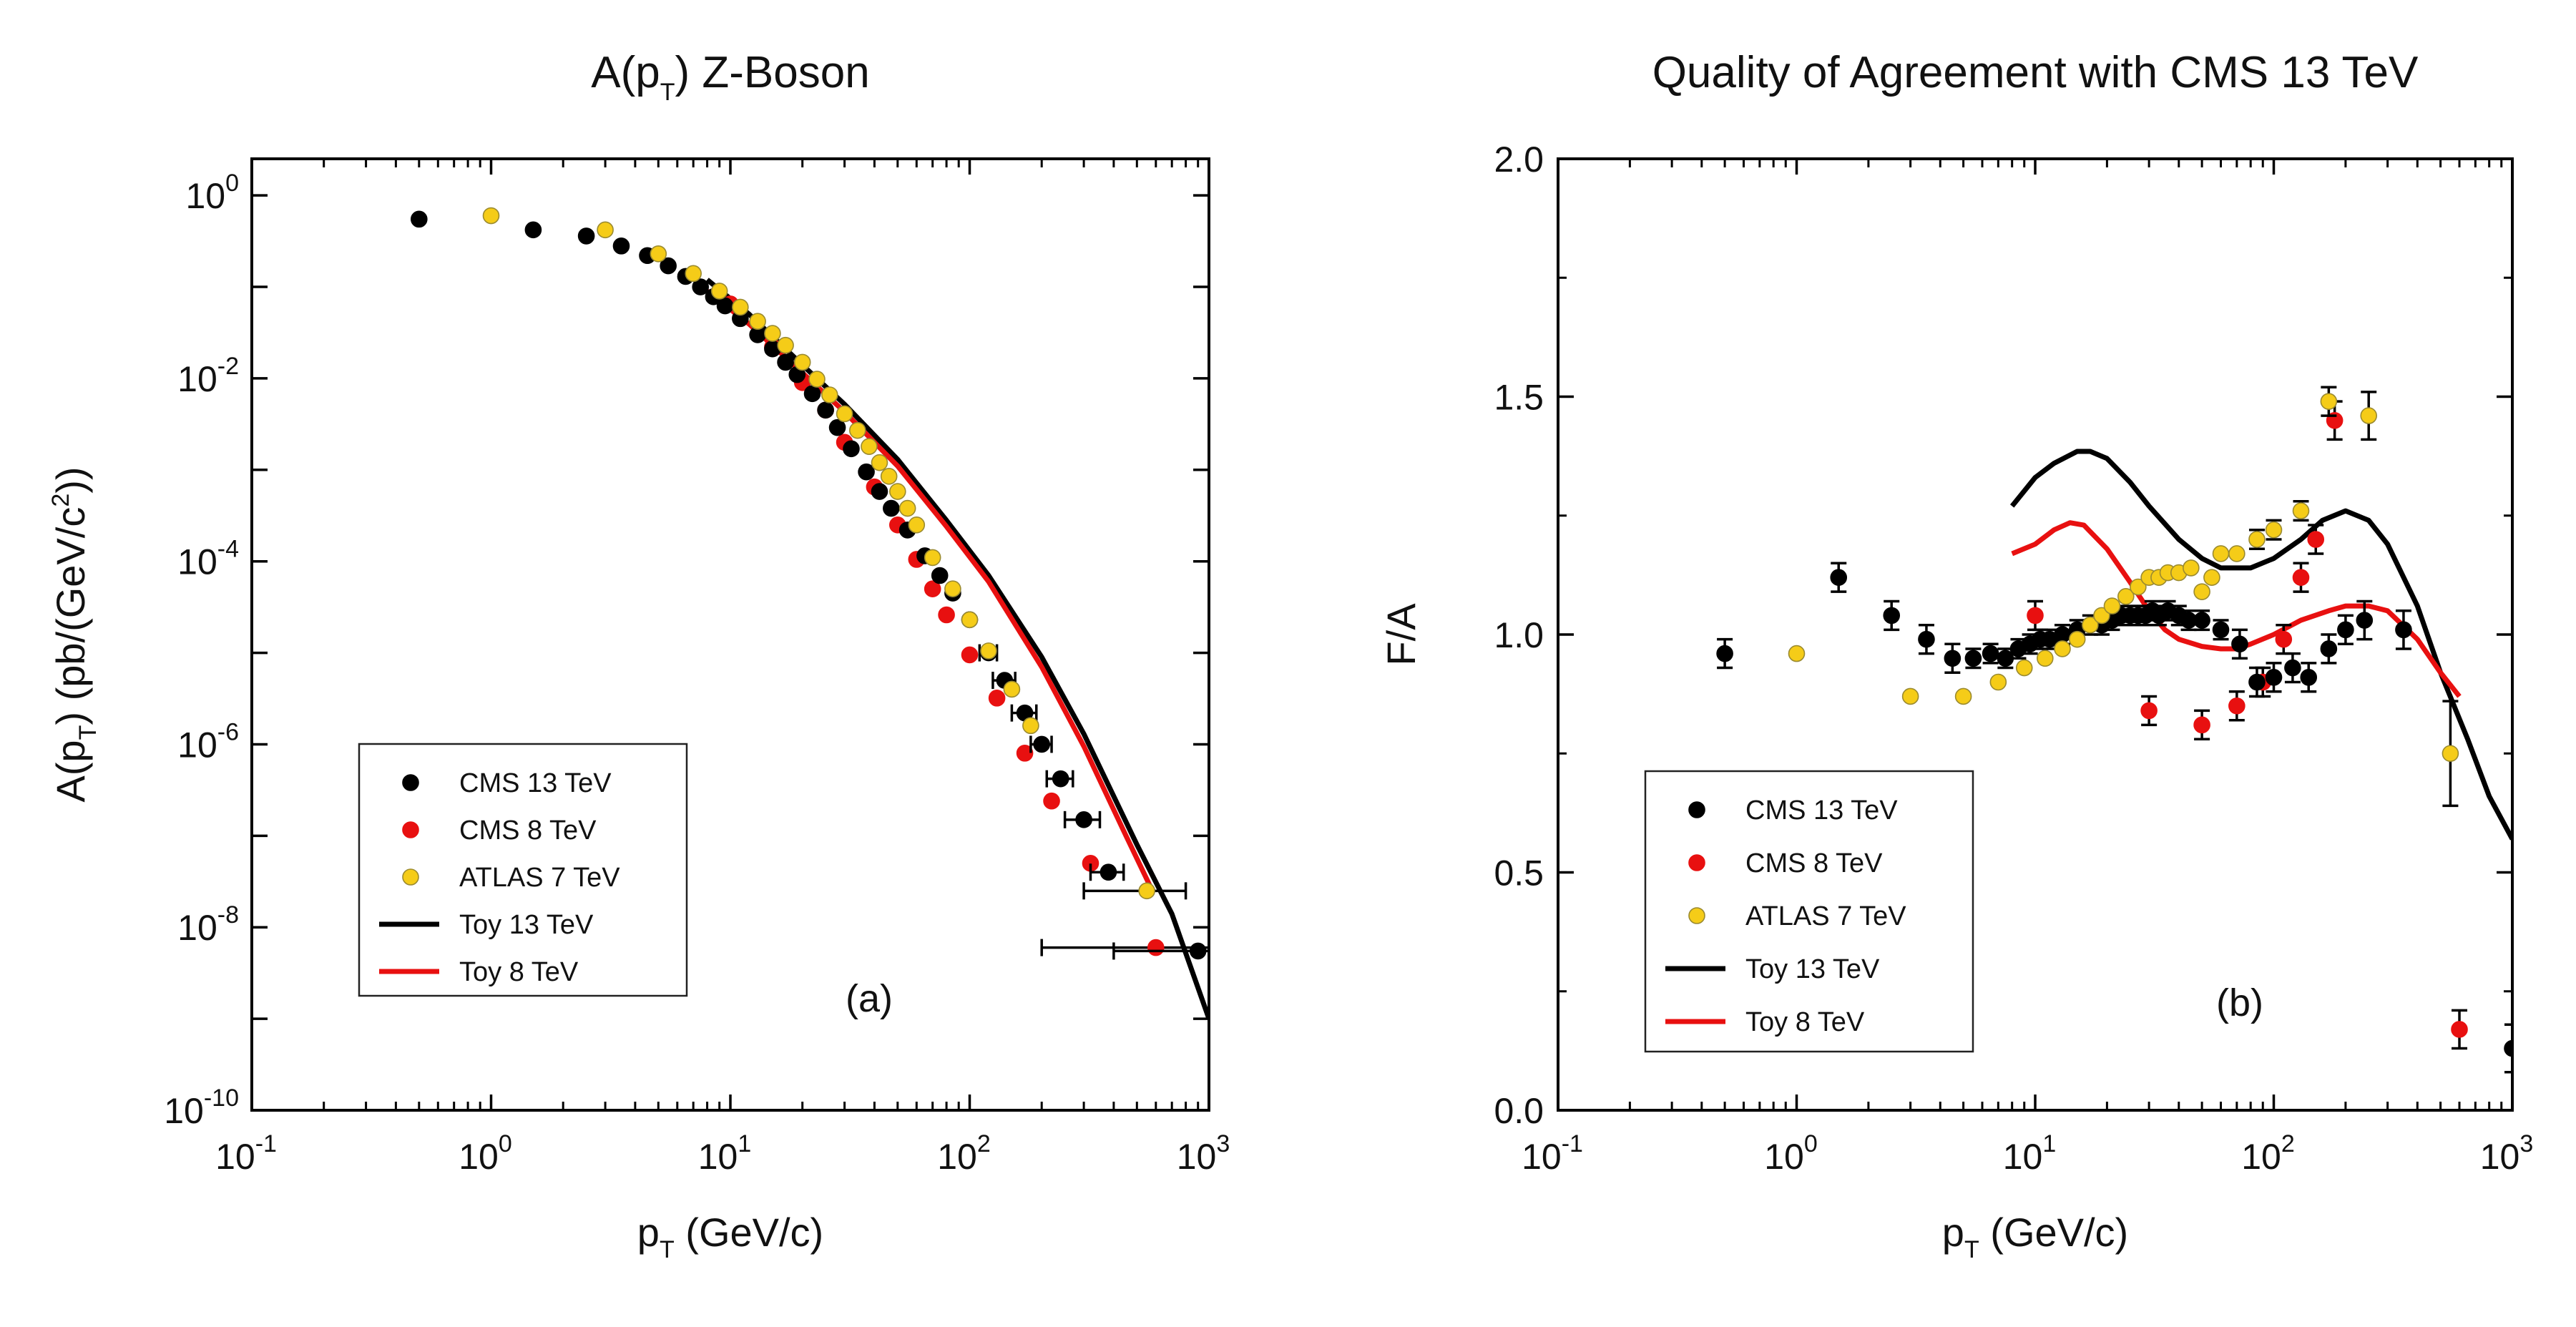 The image size is (2576, 1327). I want to click on legend-label: CMS 13 TeV, so click(535, 783).